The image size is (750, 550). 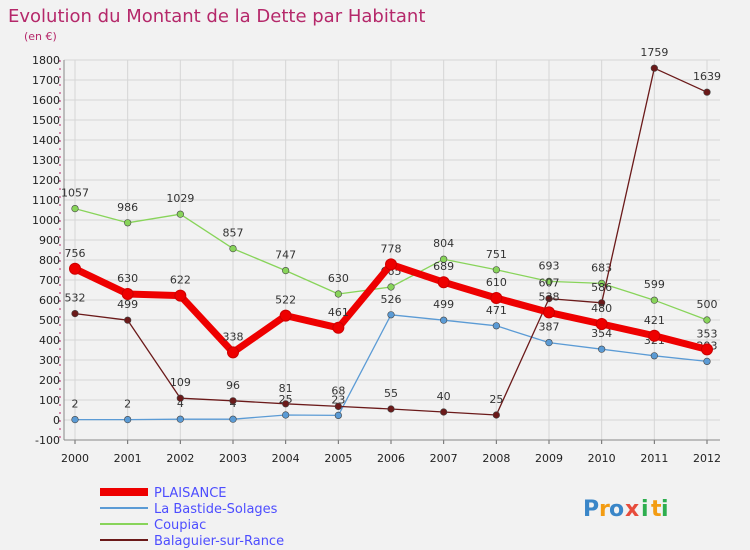 What do you see at coordinates (443, 304) in the screenshot?
I see `data-label: 499` at bounding box center [443, 304].